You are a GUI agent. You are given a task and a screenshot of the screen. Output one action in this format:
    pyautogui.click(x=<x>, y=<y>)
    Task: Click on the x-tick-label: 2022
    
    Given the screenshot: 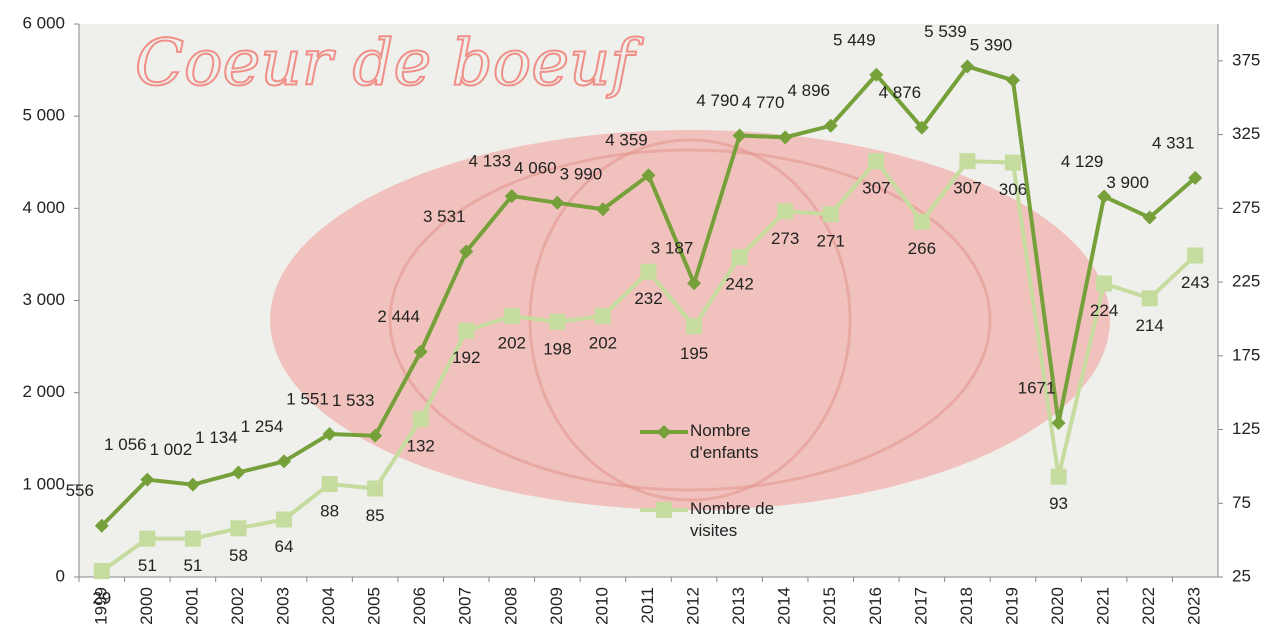 What is the action you would take?
    pyautogui.click(x=1148, y=606)
    